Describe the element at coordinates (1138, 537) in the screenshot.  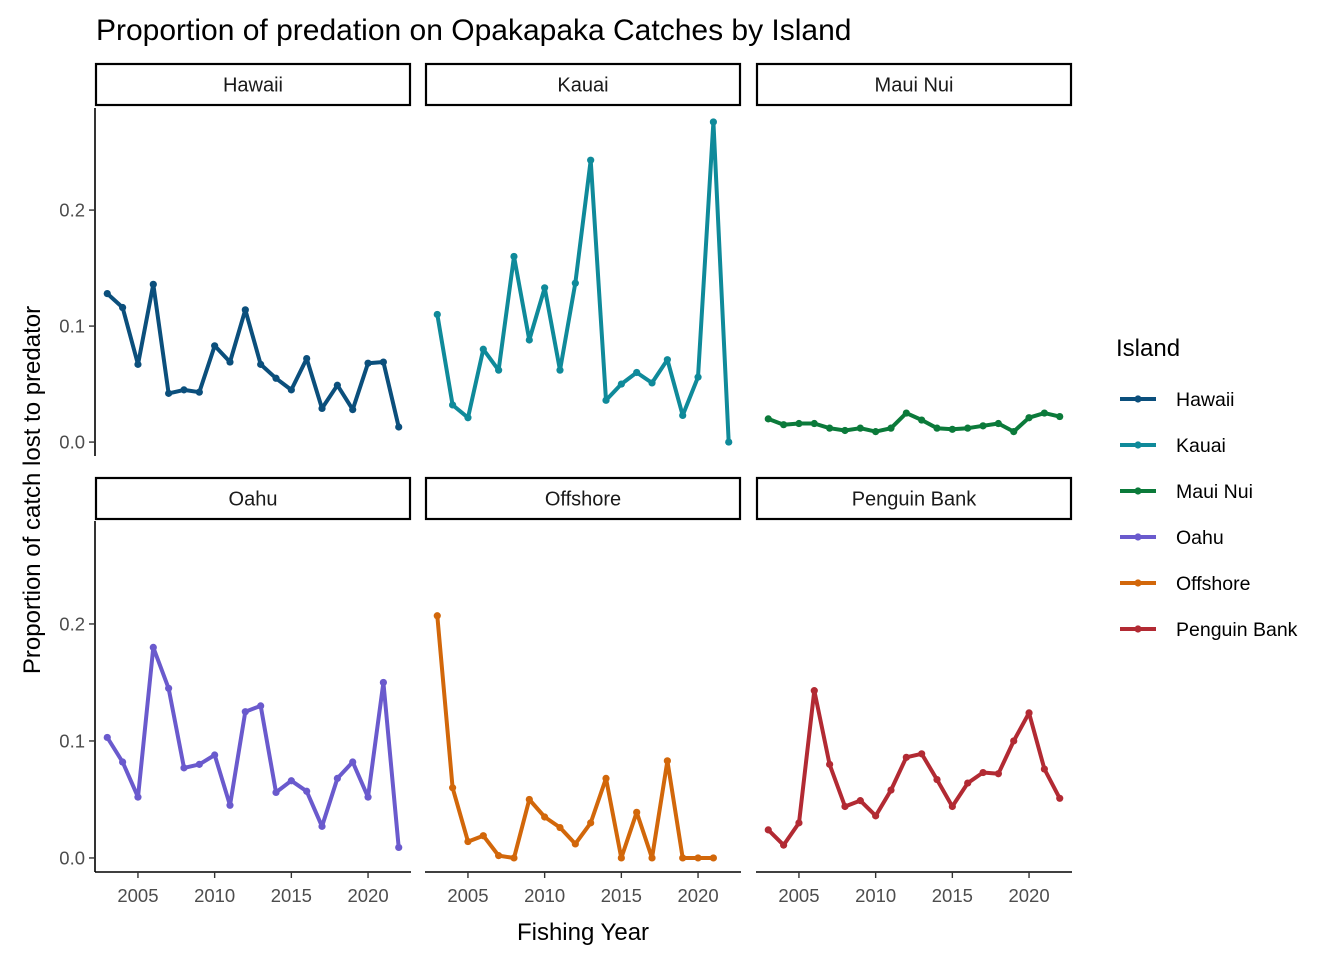
I see `legend-key-point-oahu` at that location.